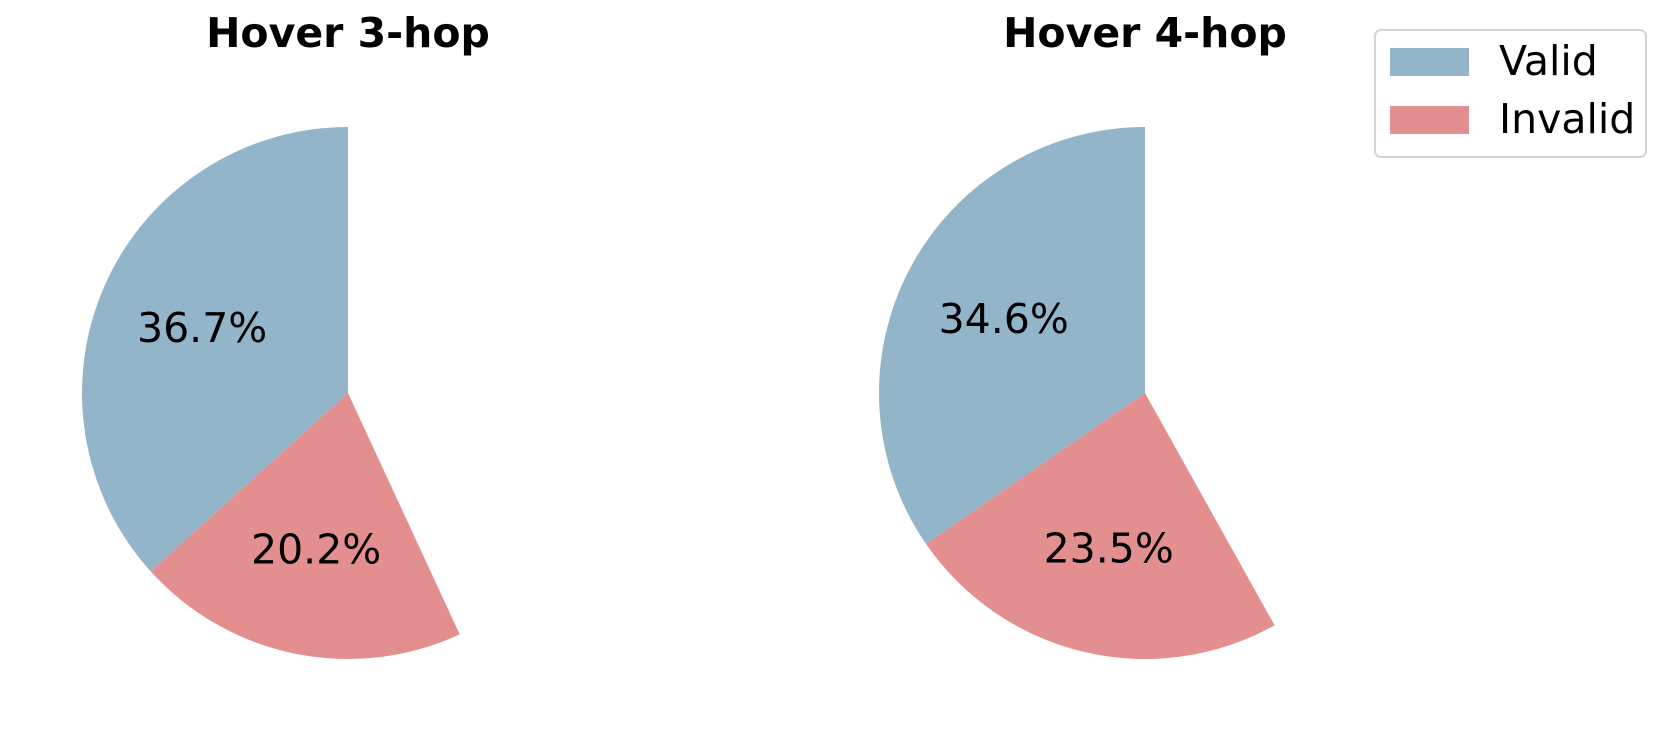 Image resolution: width=1662 pixels, height=740 pixels. Describe the element at coordinates (1004, 319) in the screenshot. I see `pie-label-valid: 34.6%` at that location.